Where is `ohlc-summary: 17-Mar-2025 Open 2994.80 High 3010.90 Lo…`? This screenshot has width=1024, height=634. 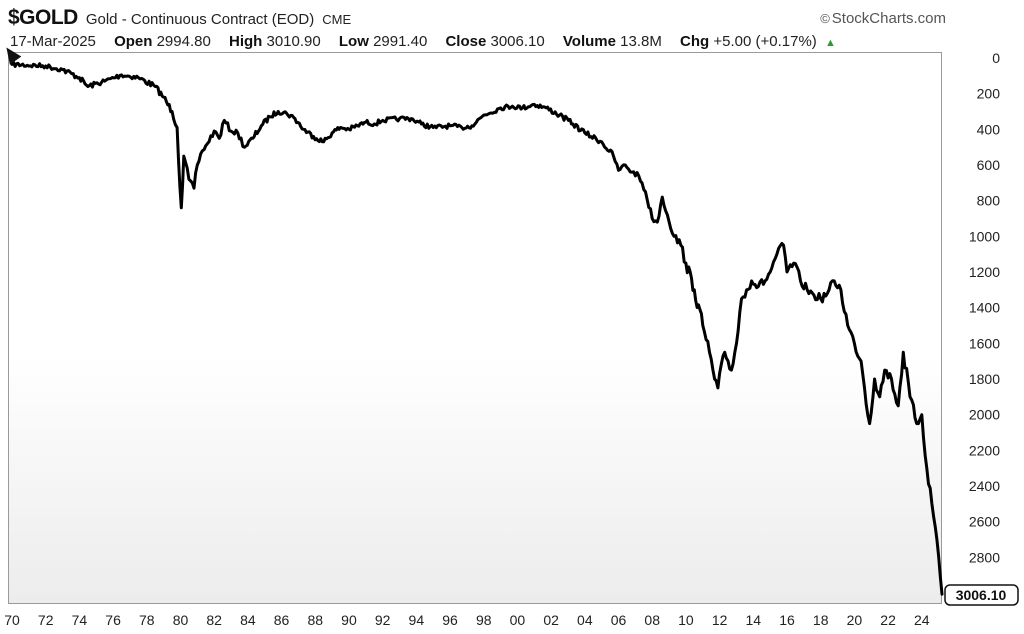
ohlc-summary: 17-Mar-2025 Open 2994.80 High 3010.90 Lo… is located at coordinates (423, 41).